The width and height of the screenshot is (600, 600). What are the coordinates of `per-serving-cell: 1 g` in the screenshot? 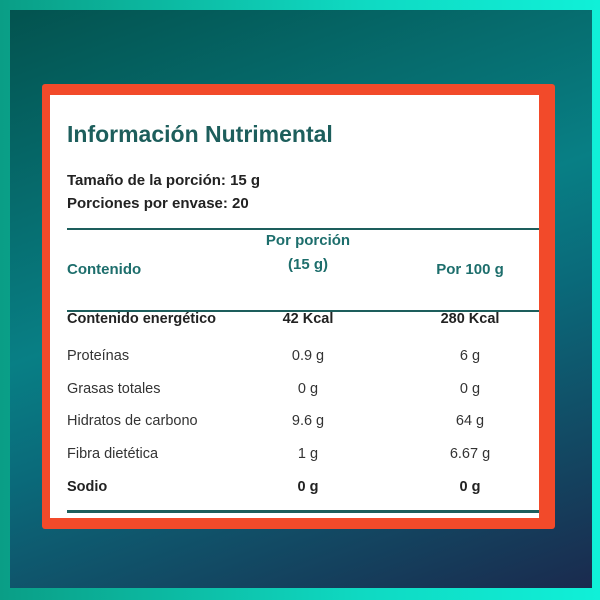 It's located at (308, 454).